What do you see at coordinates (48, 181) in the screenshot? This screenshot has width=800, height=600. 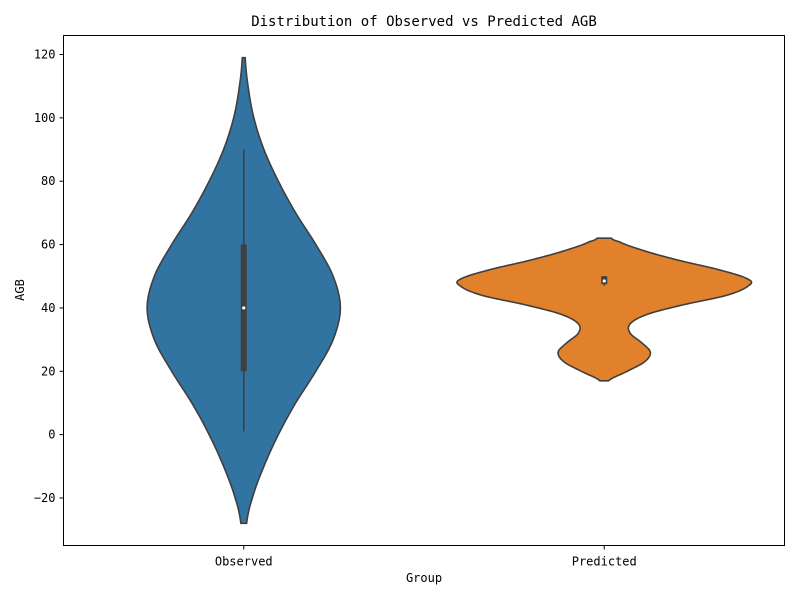 I see `y-tick-label: 80` at bounding box center [48, 181].